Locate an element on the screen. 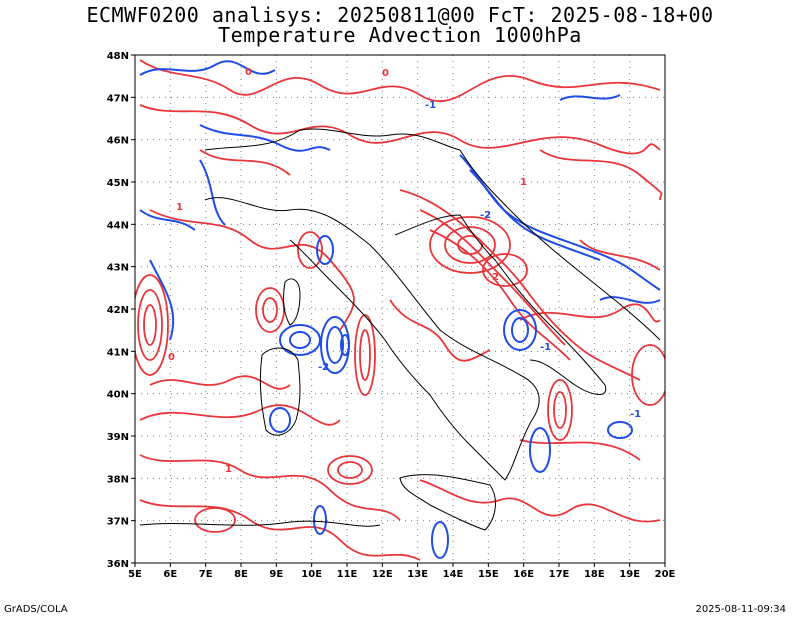  footer-timestamp: 2025-08-11-09:34 is located at coordinates (740, 609).